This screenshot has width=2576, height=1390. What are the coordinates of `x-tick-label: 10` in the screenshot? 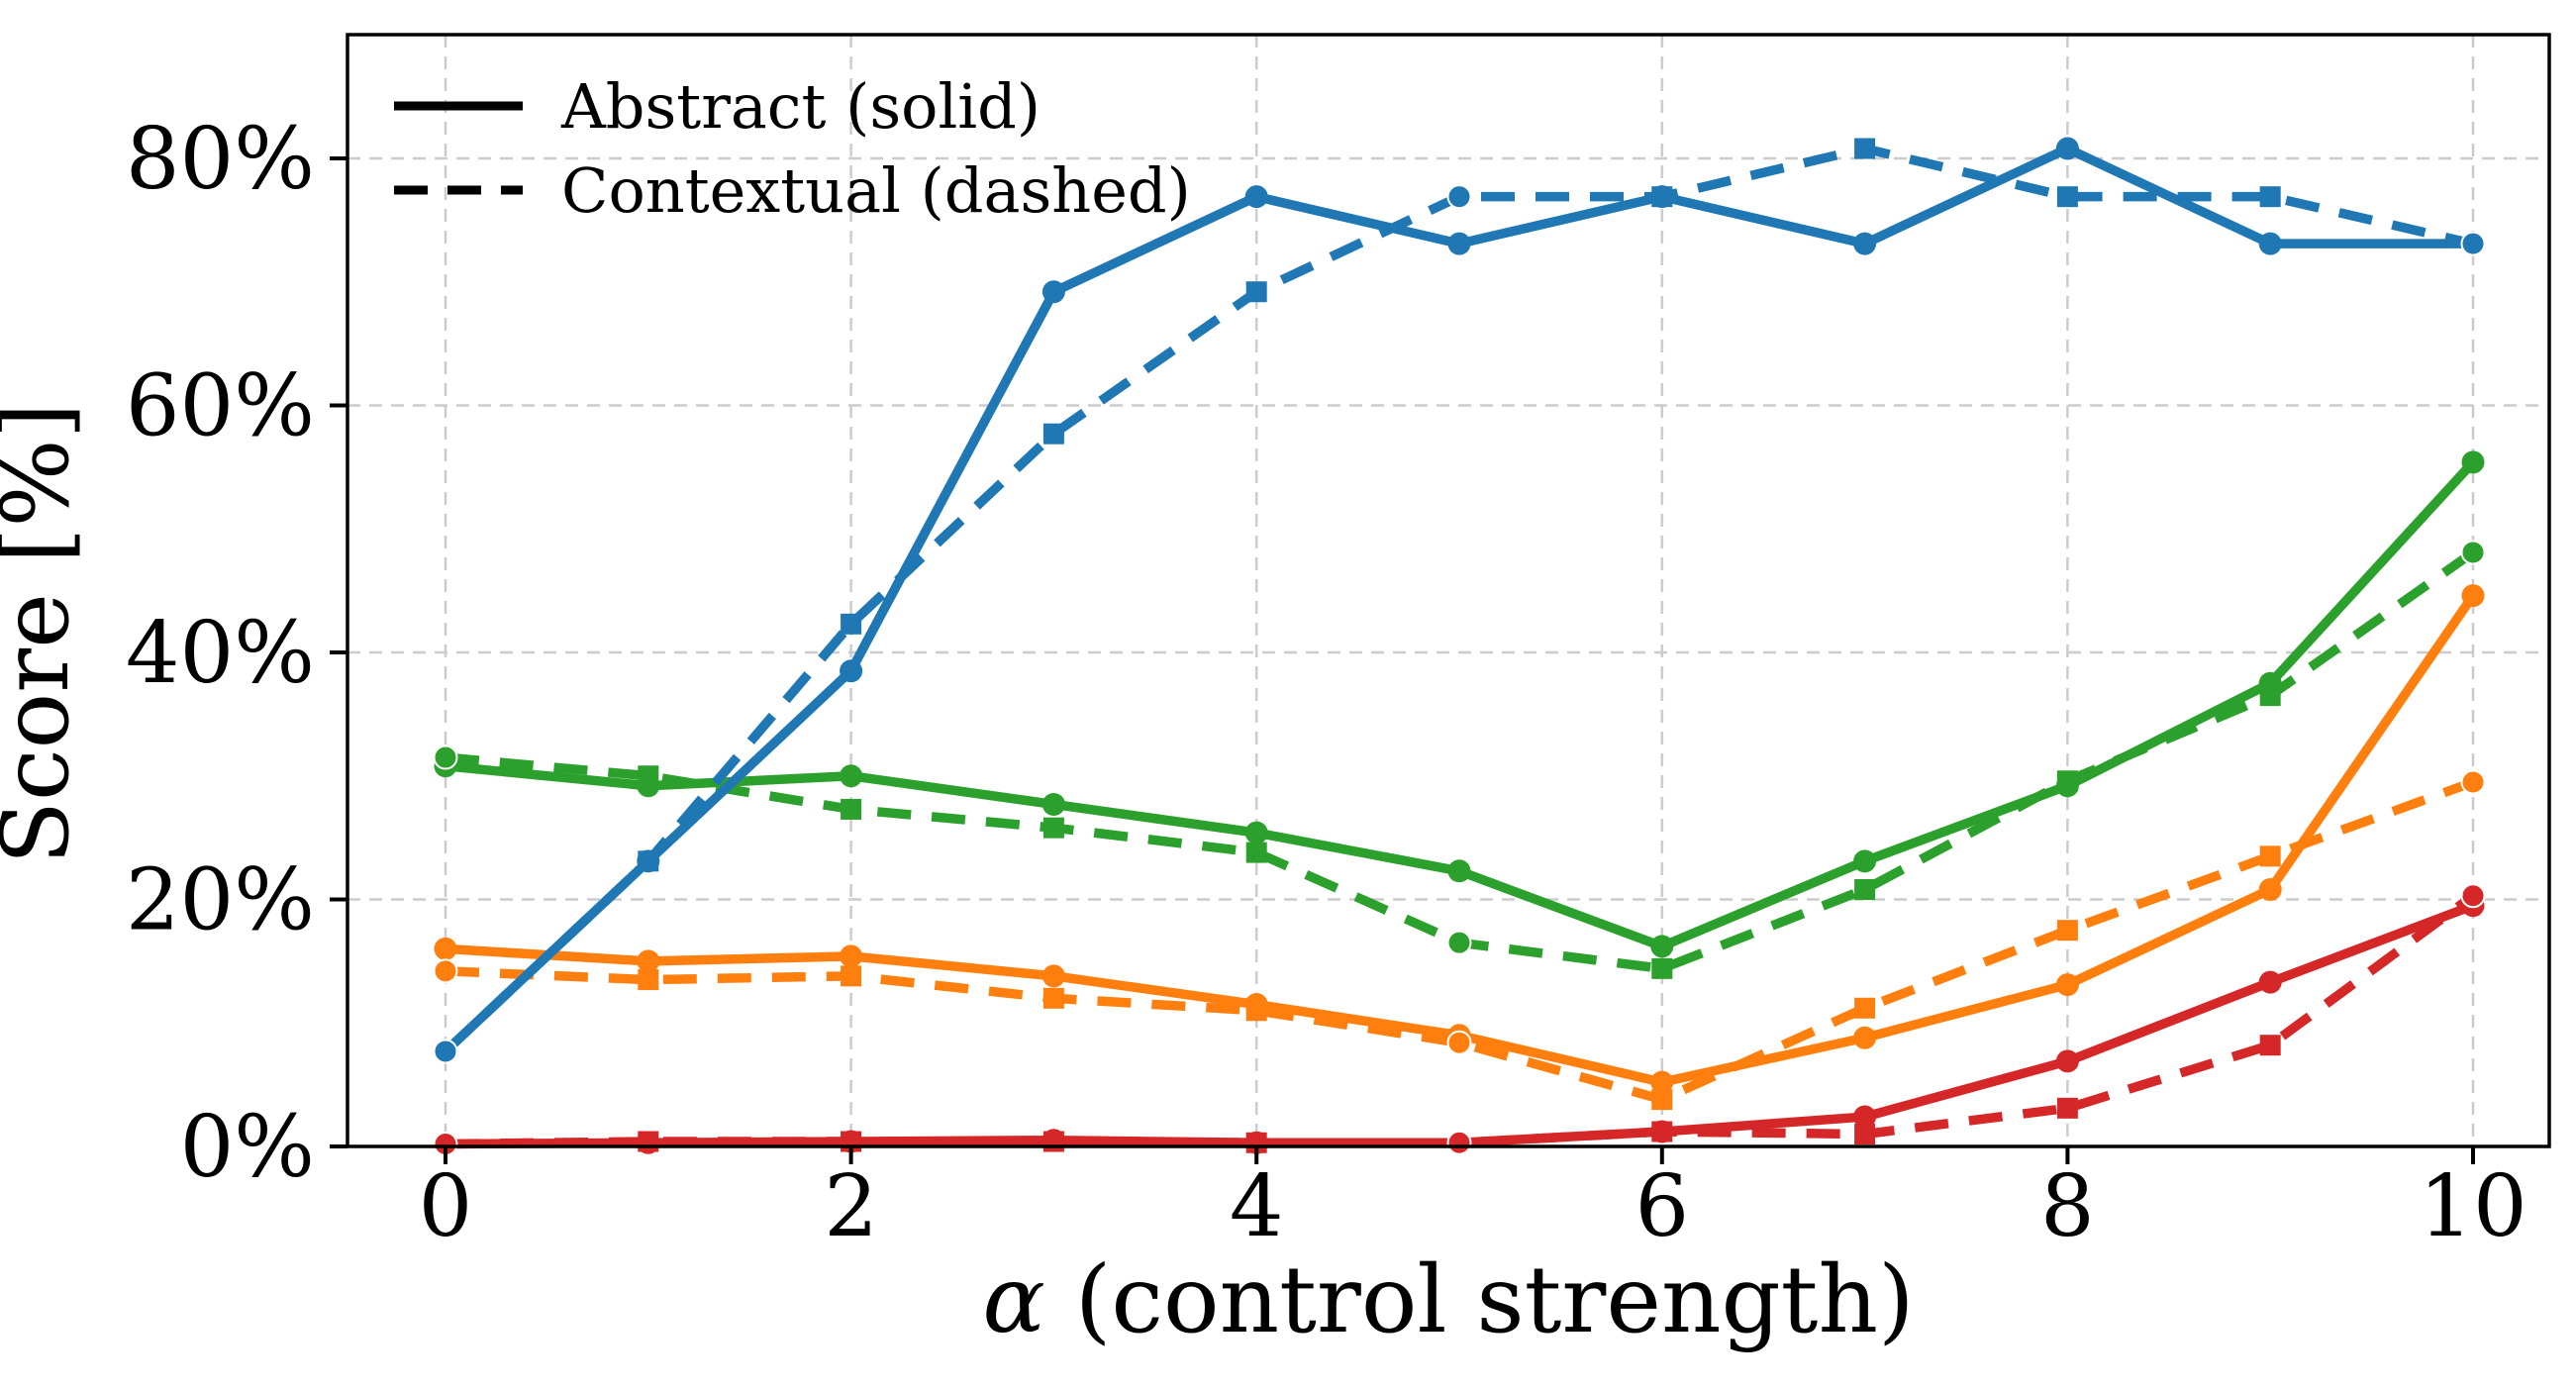 It's located at (2473, 1206).